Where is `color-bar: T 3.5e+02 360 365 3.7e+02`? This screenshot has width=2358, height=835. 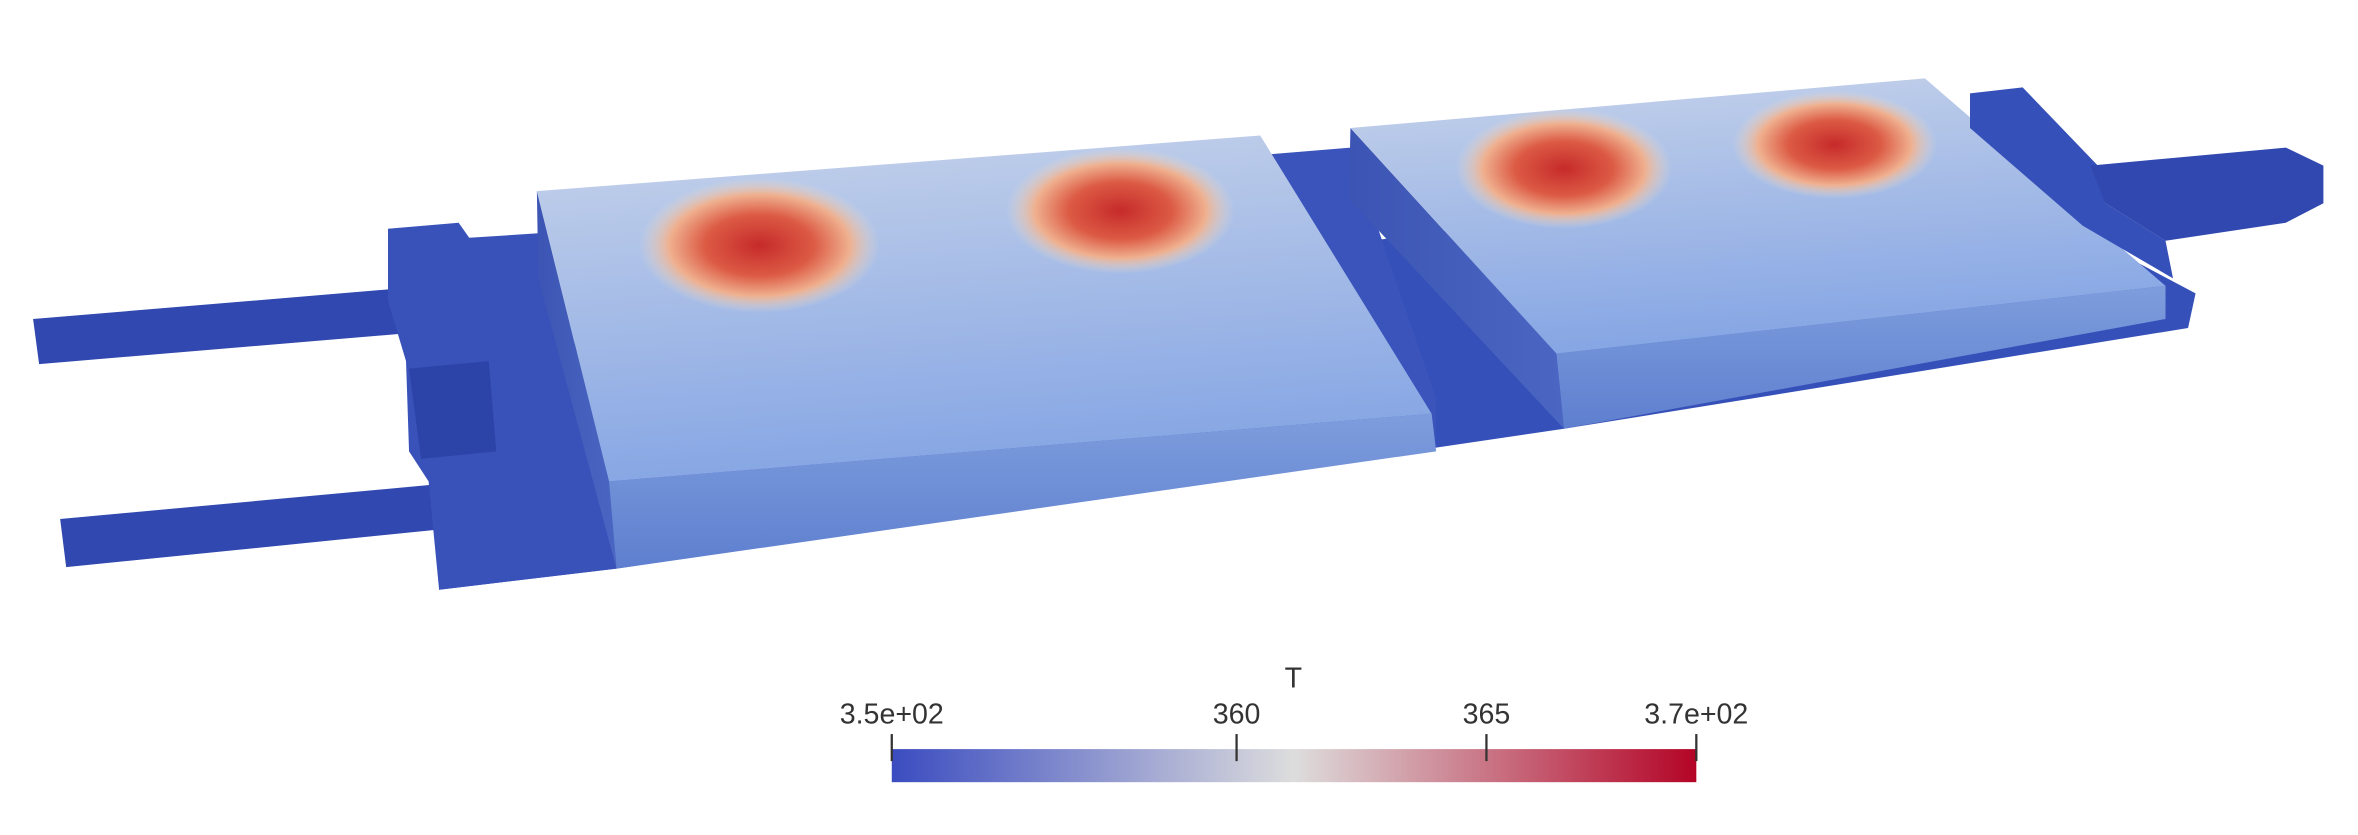
color-bar: T 3.5e+02 360 365 3.7e+02 is located at coordinates (1294, 722).